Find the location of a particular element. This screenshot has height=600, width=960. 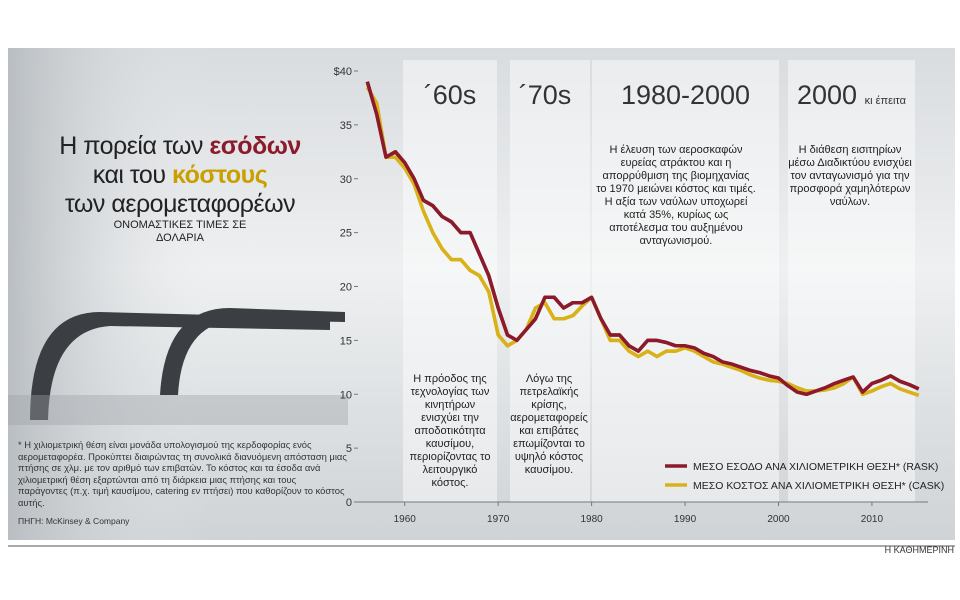

period-heading-text: ´60s is located at coordinates (450, 95).